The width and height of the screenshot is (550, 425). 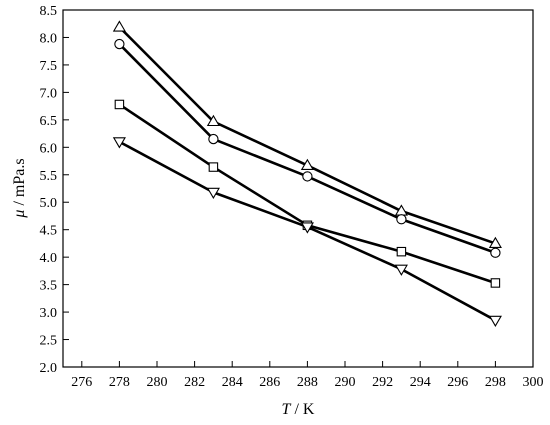 I want to click on y-axis-unit: / mPa.s, so click(x=19, y=183).